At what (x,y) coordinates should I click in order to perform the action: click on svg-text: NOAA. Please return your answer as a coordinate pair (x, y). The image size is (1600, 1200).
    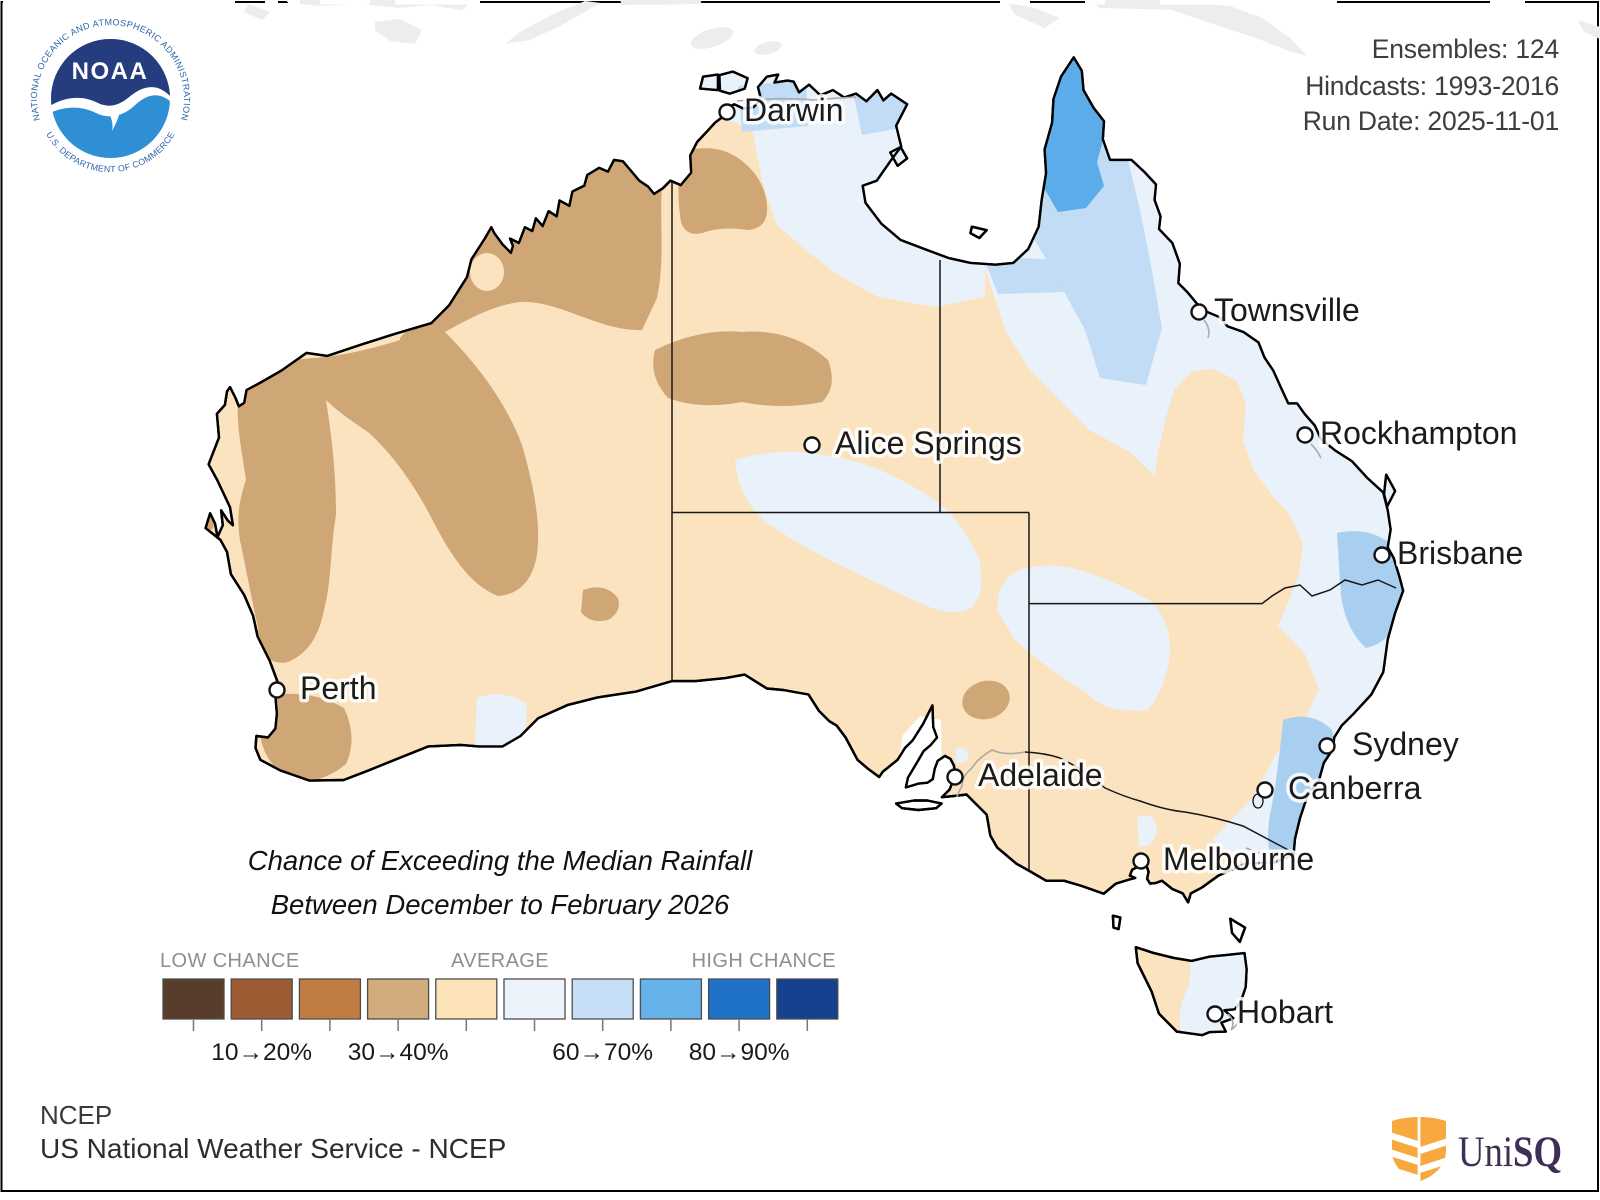
    Looking at the image, I should click on (110, 71).